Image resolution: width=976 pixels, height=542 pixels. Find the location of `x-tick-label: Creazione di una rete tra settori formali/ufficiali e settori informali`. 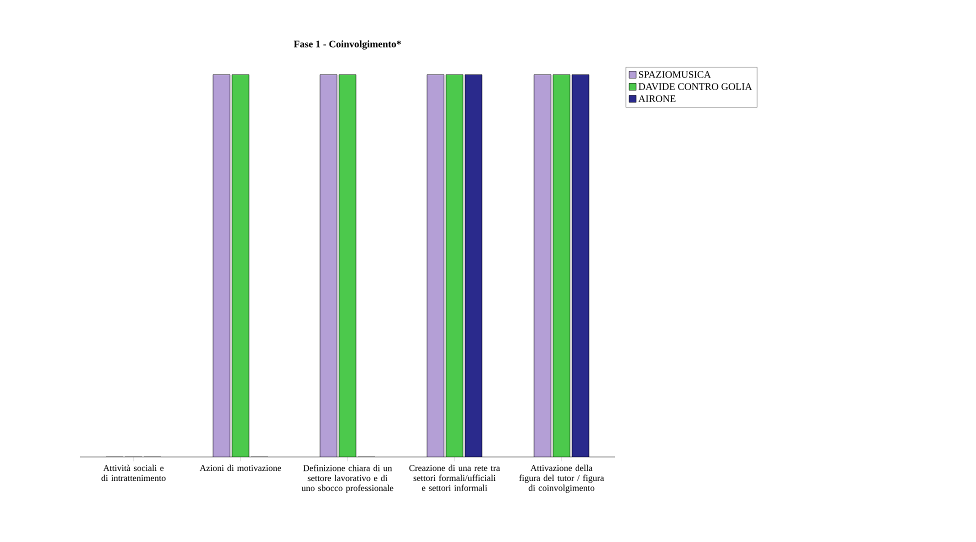

x-tick-label: Creazione di una rete tra settori formali/ufficiali e settori informali is located at coordinates (454, 477).